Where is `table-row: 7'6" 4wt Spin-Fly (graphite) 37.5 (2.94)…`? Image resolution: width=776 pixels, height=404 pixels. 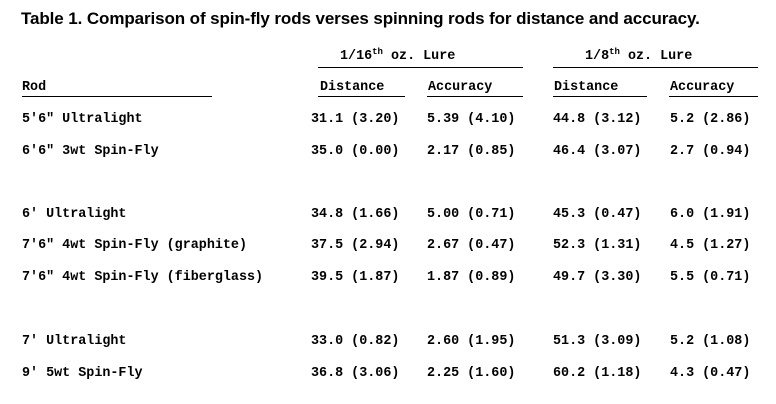
table-row: 7'6" 4wt Spin-Fly (graphite) 37.5 (2.94)… is located at coordinates (388, 247).